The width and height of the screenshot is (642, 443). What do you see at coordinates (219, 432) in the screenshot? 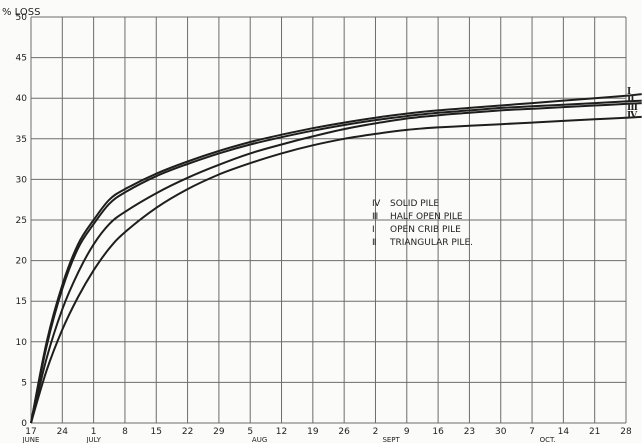
I see `x-tick-label: 29` at bounding box center [219, 432].